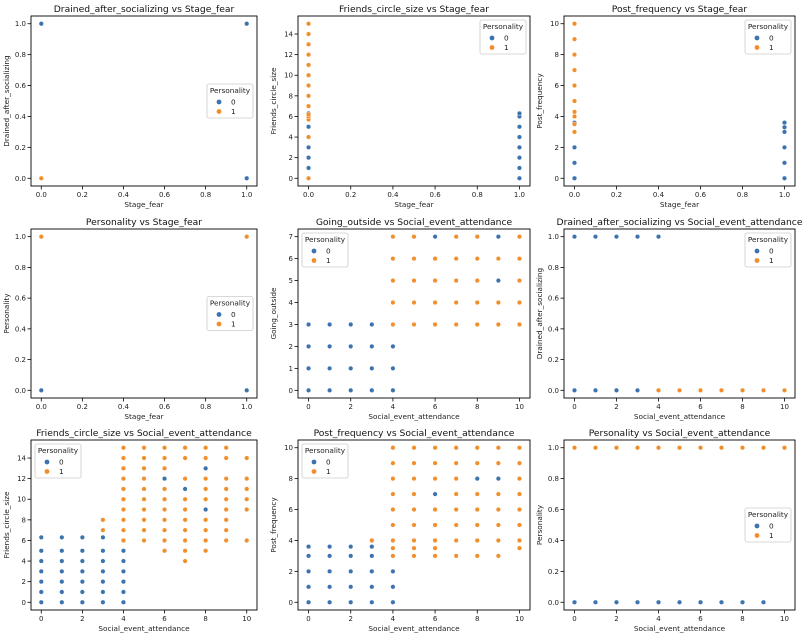 The height and width of the screenshot is (640, 806). What do you see at coordinates (557, 179) in the screenshot?
I see `y-tick-label: 0` at bounding box center [557, 179].